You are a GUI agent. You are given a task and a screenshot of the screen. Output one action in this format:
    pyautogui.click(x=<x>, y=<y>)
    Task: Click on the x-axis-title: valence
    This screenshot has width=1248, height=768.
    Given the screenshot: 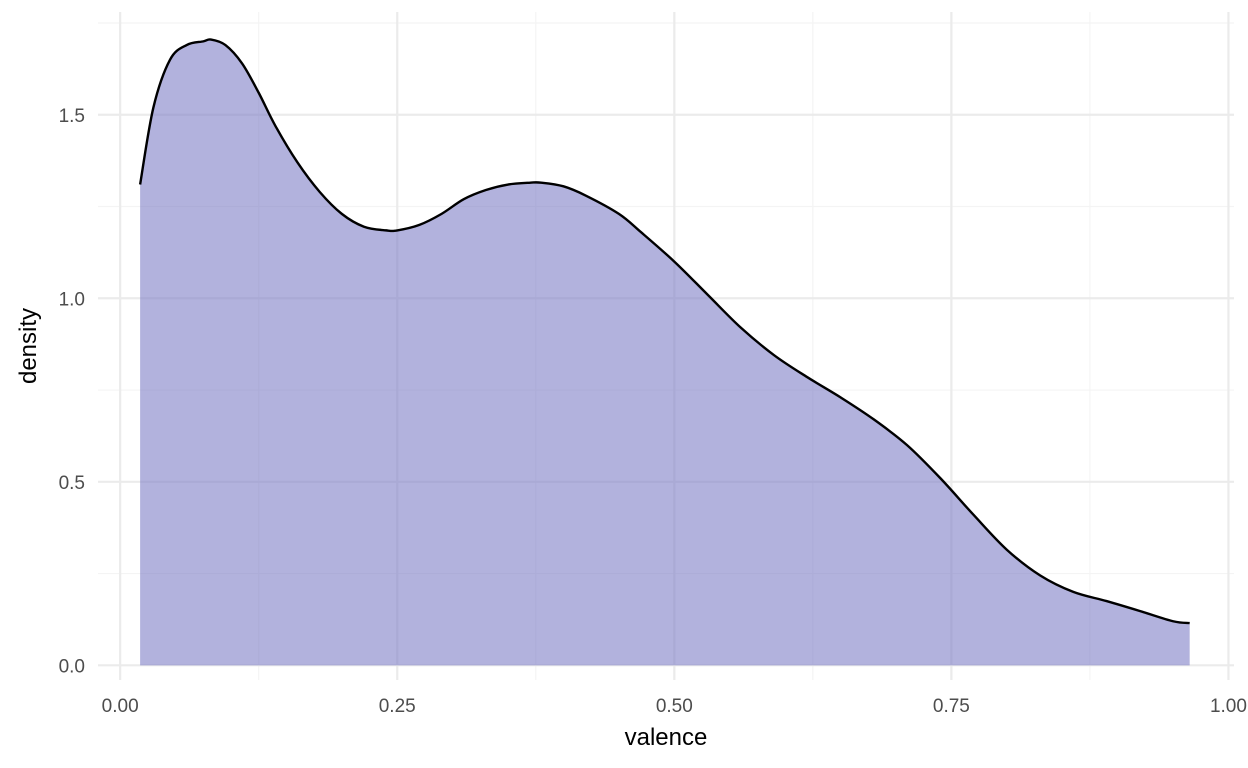 What is the action you would take?
    pyautogui.click(x=666, y=737)
    